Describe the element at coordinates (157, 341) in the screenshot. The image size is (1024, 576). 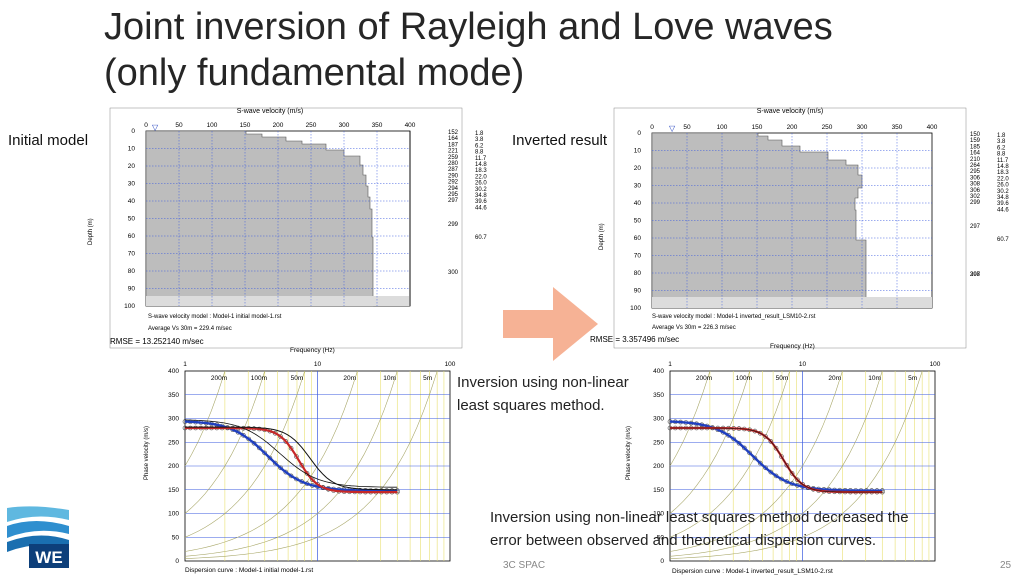
I see `rmse-value: RMSE = 13.252140 m/sec` at that location.